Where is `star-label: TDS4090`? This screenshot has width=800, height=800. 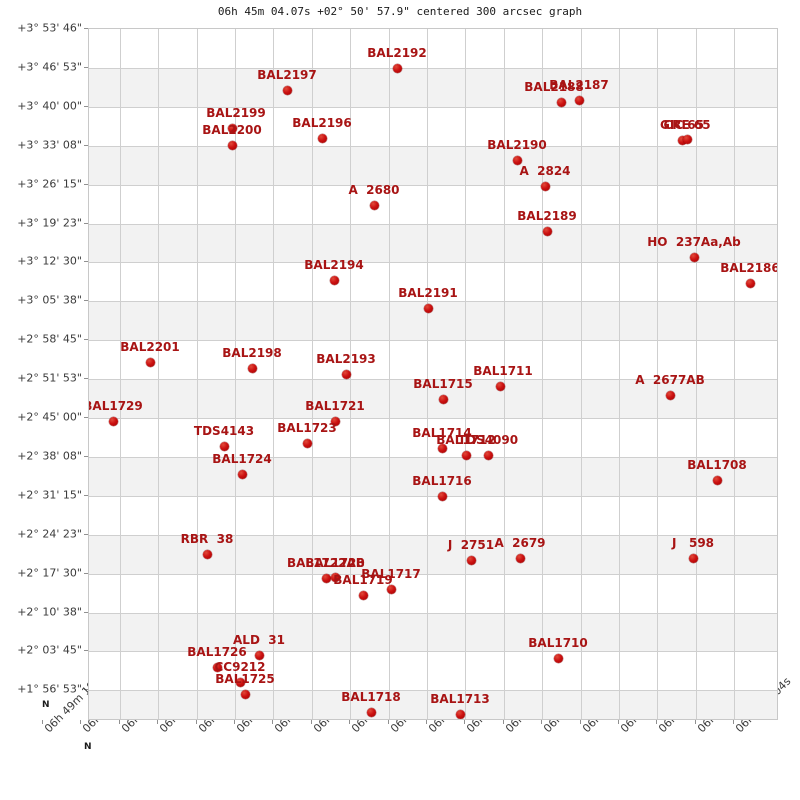 star-label: TDS4090 is located at coordinates (488, 440).